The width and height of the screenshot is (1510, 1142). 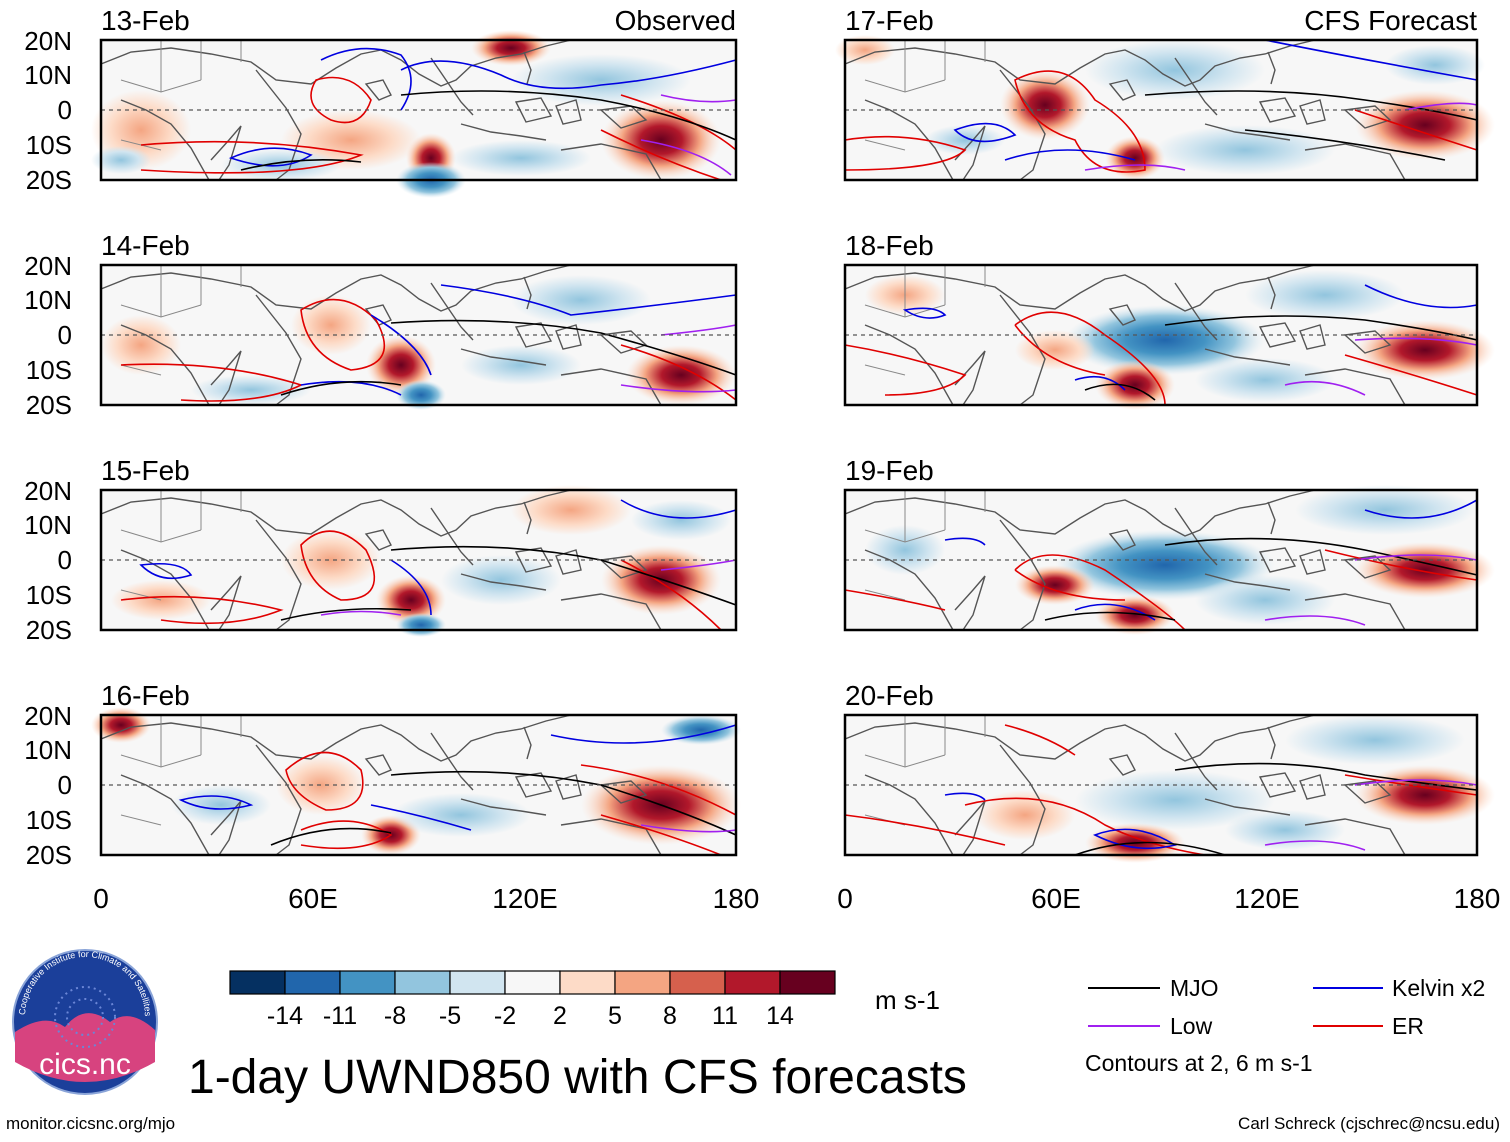 What do you see at coordinates (1438, 988) in the screenshot?
I see `legend-label: Kelvin x2` at bounding box center [1438, 988].